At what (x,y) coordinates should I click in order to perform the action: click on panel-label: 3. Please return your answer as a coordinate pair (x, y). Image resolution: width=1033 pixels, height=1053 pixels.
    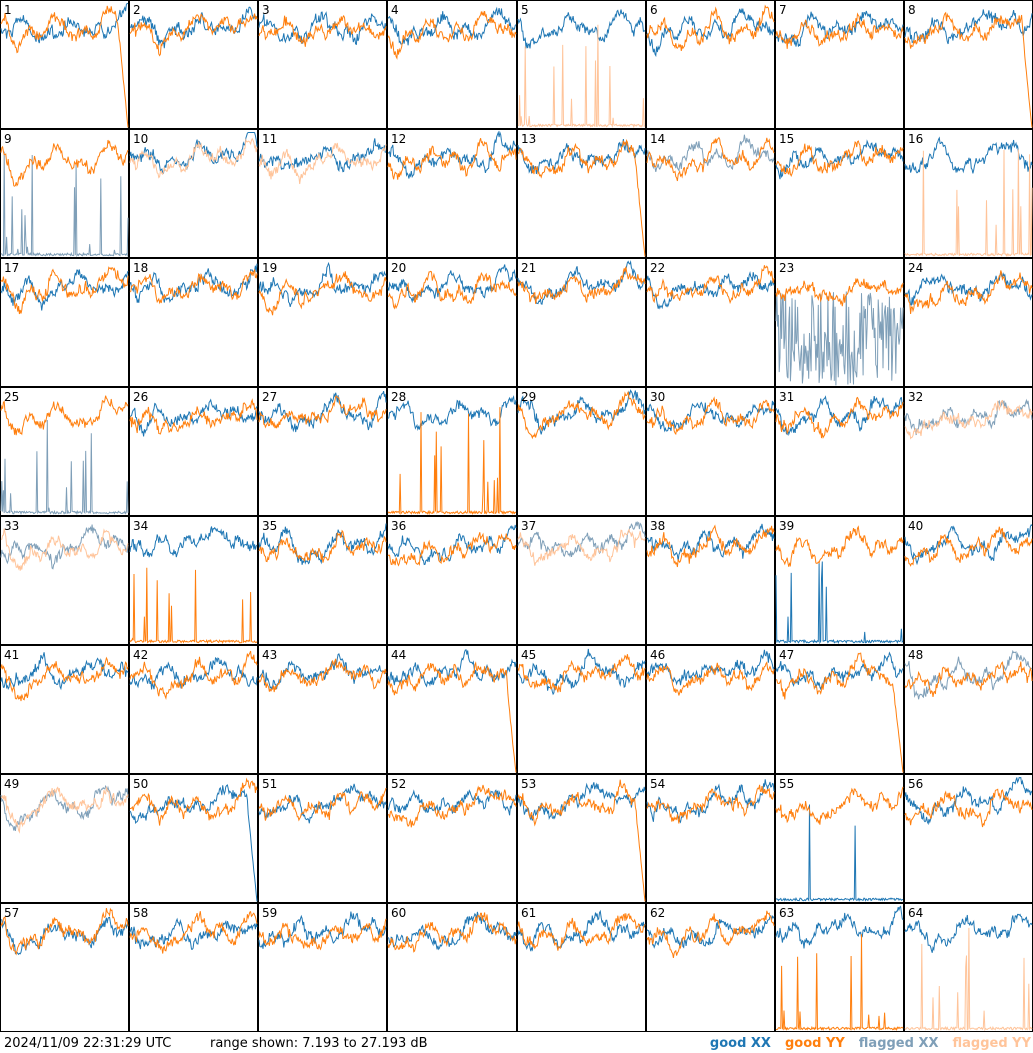
    Looking at the image, I should click on (266, 10).